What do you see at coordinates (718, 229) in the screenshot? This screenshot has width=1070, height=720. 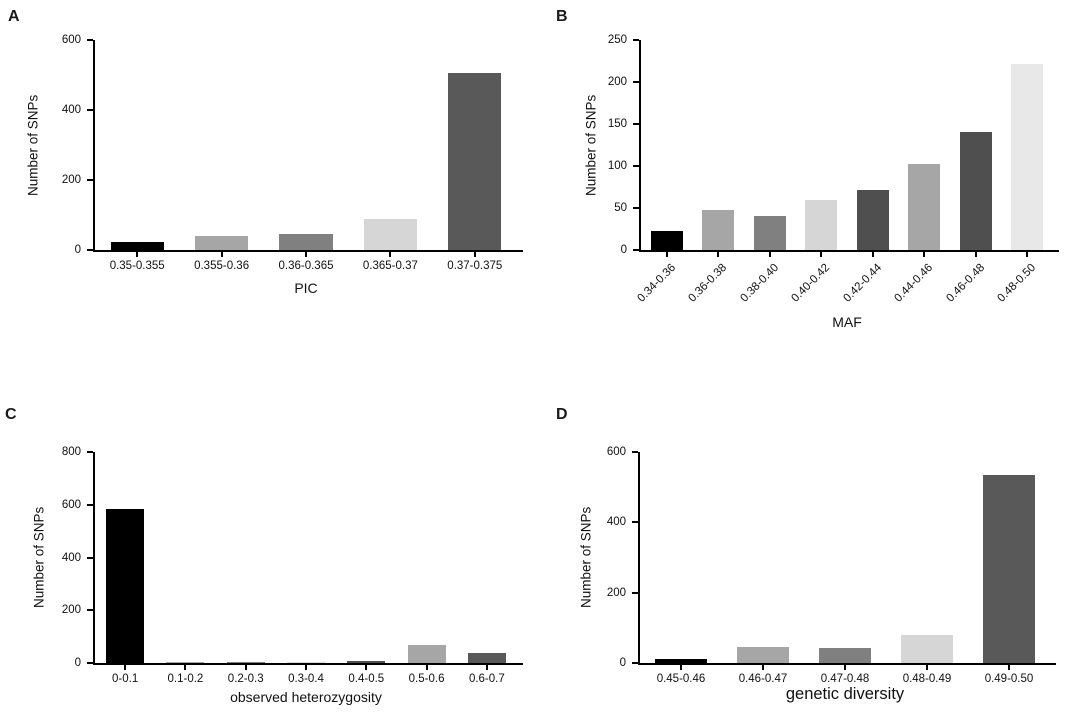 I see `bar-B-0.36-0.38` at bounding box center [718, 229].